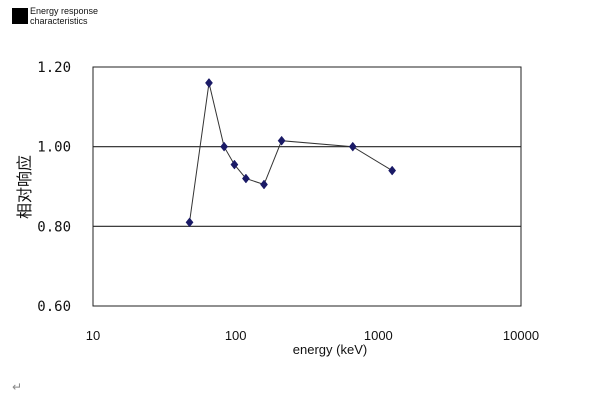  I want to click on y-tick-label: 1.00, so click(54, 148).